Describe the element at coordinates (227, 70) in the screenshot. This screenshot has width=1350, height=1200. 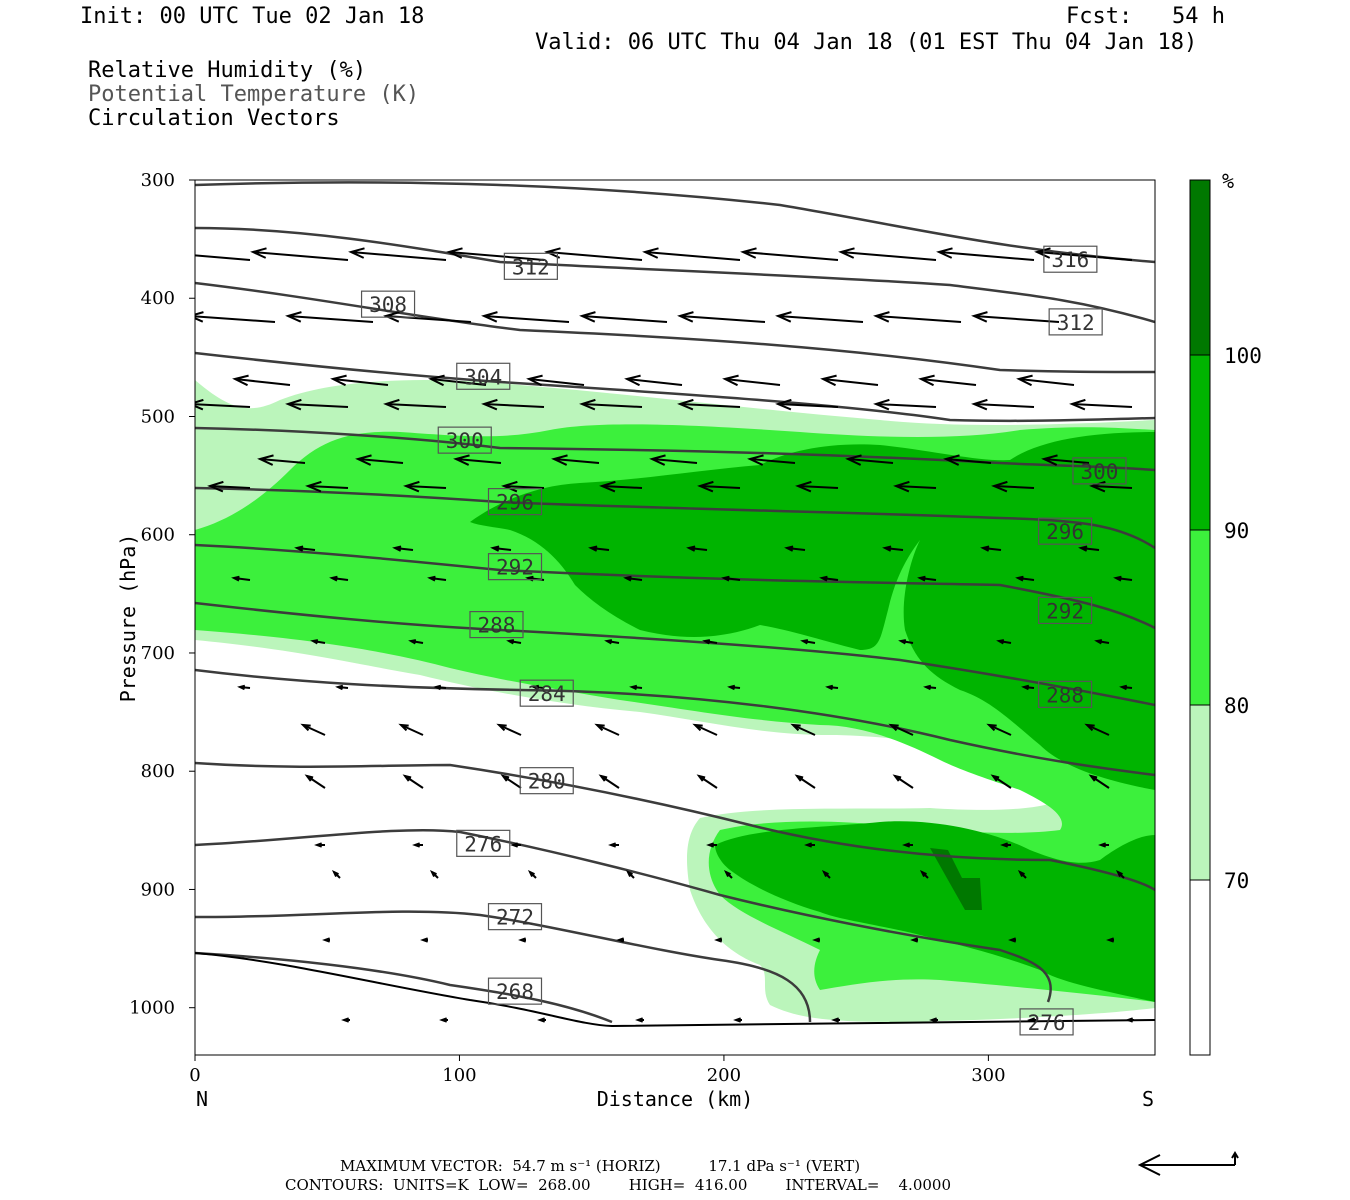
I see `legend-rh: Relative Humidity (%)` at that location.